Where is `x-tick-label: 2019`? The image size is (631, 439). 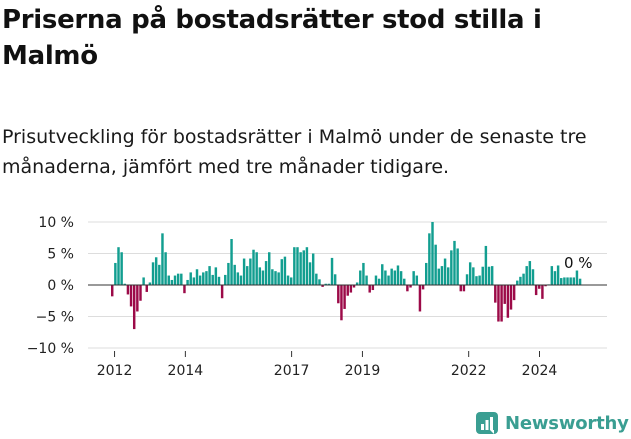 x-tick-label: 2019 is located at coordinates (363, 371).